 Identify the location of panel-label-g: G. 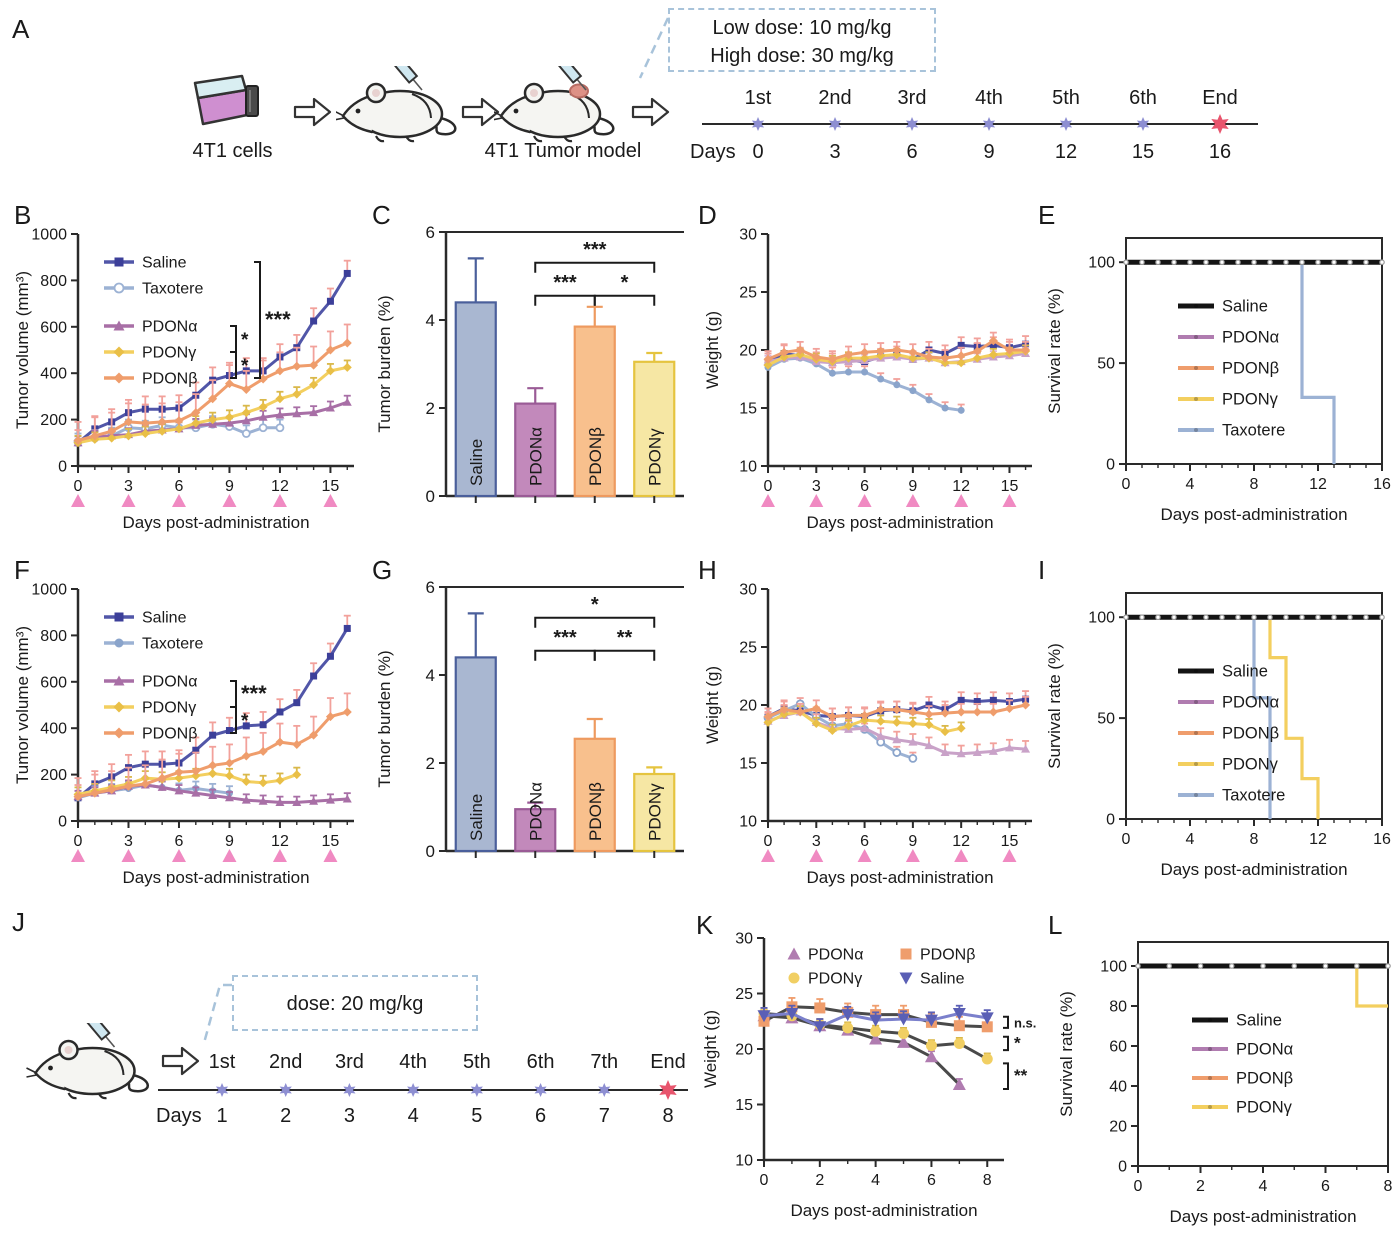
(382, 570).